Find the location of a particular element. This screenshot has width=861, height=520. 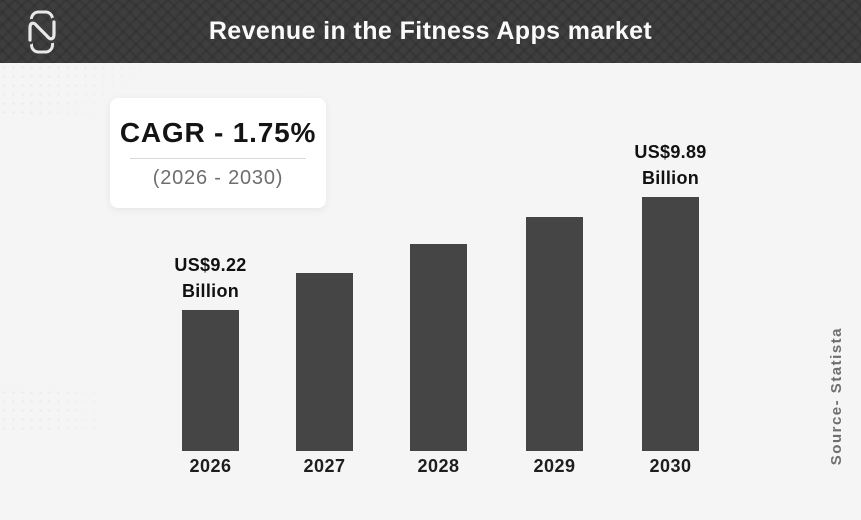

bar-value-label-2026: US$9.22 Billion is located at coordinates (211, 278).